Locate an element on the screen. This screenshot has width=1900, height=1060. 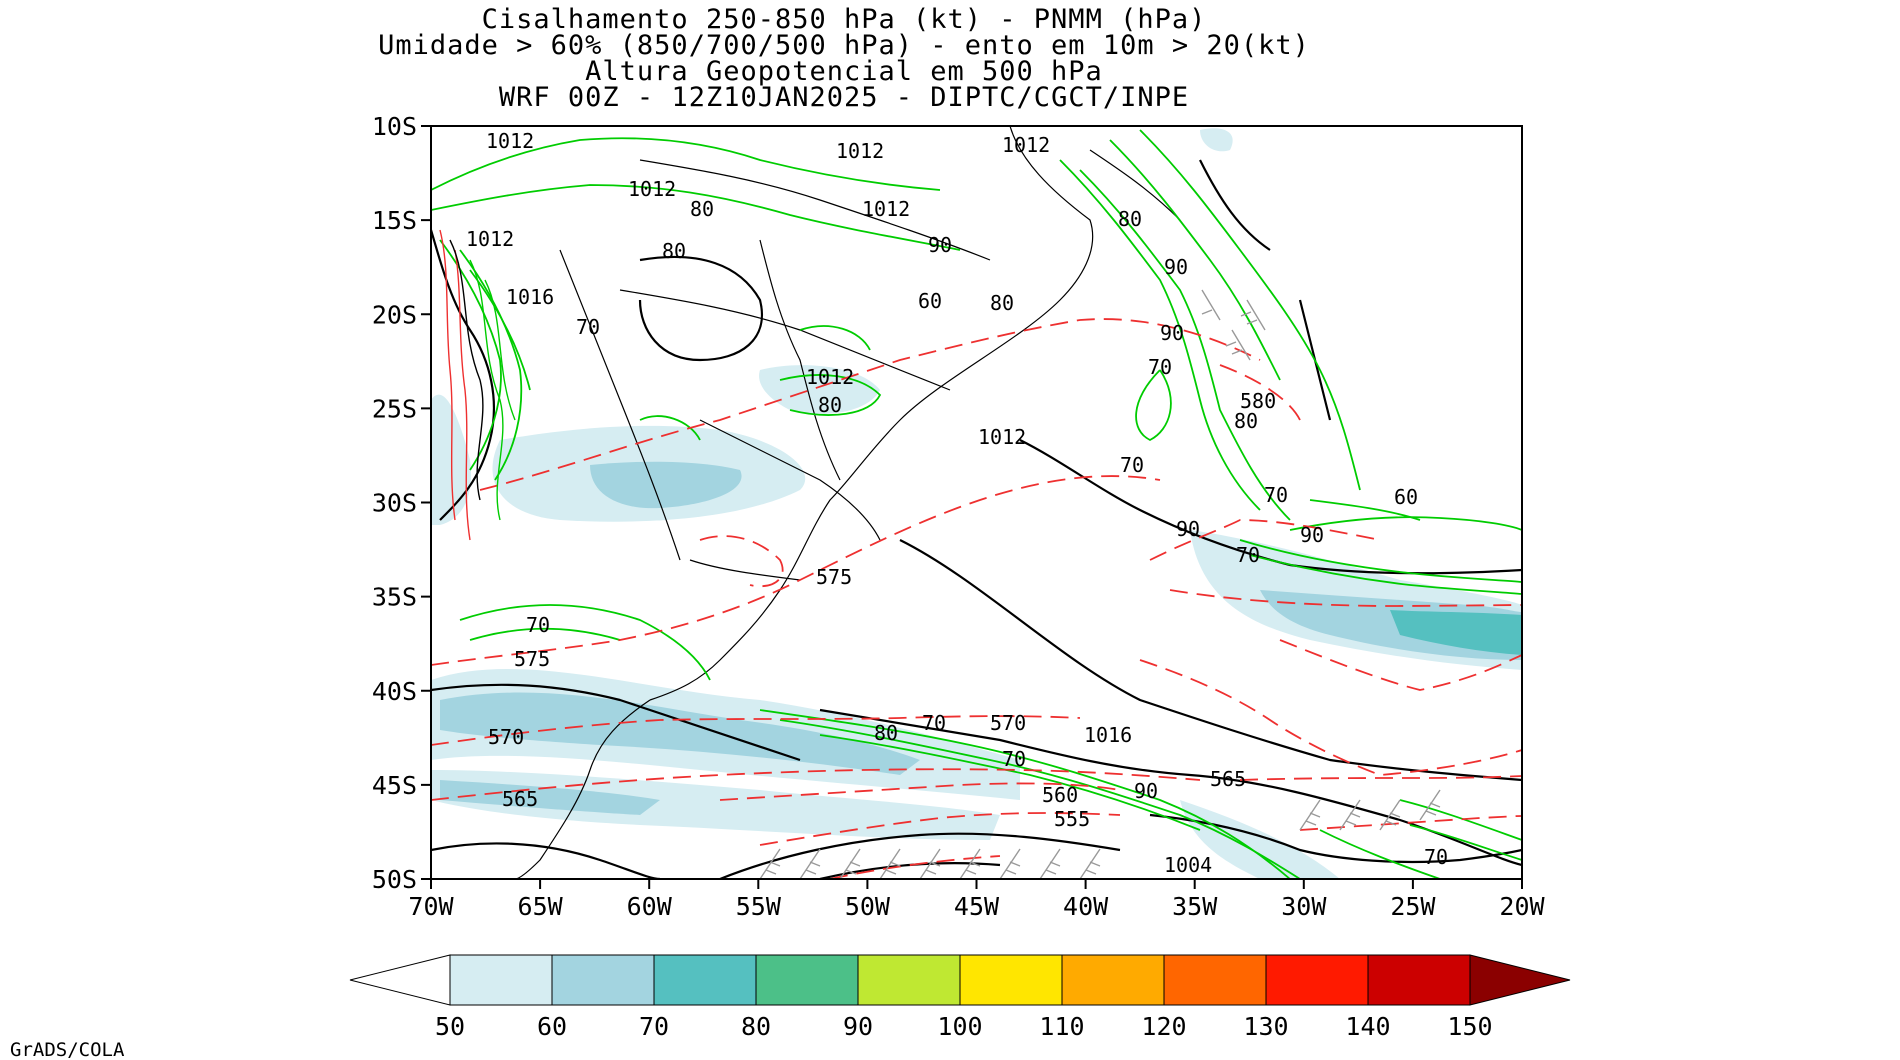
latitude-axis: 10S 15S 20S 25S 30S 35S 40S 45S 50S is located at coordinates (401, 503).